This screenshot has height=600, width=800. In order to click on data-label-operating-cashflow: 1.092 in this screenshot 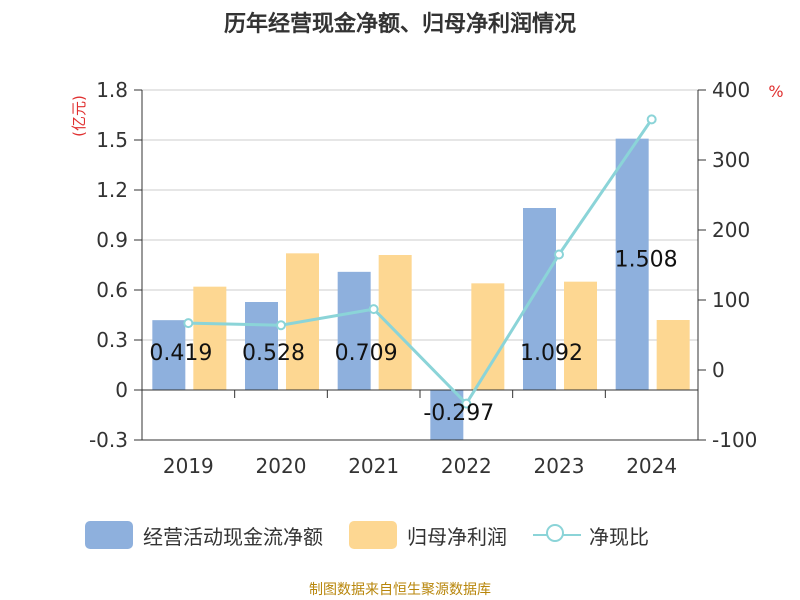, I will do `click(551, 353)`.